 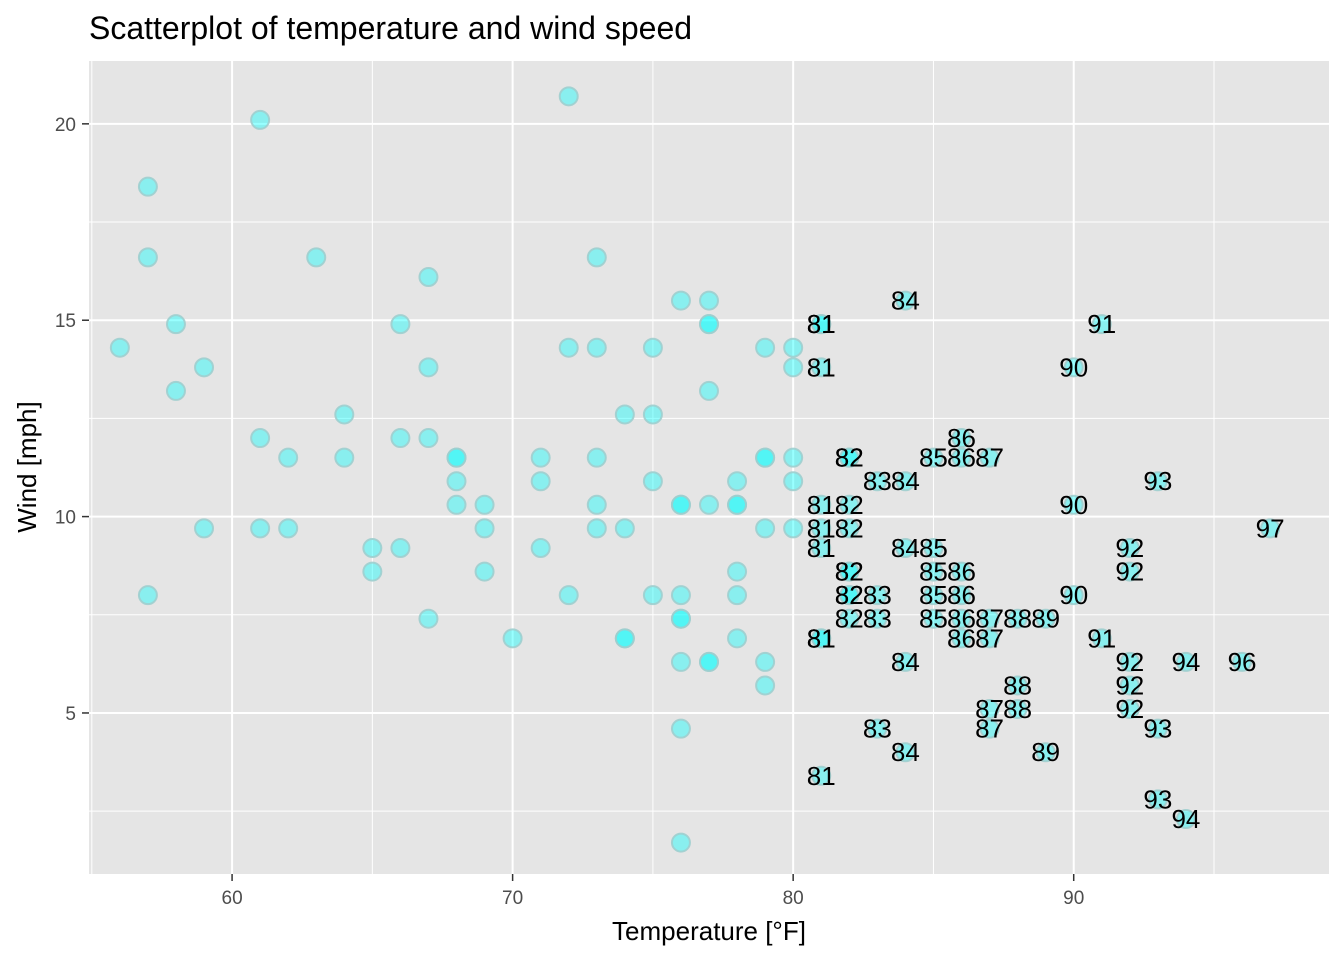 What do you see at coordinates (1073, 898) in the screenshot?
I see `x-tick-label: 90` at bounding box center [1073, 898].